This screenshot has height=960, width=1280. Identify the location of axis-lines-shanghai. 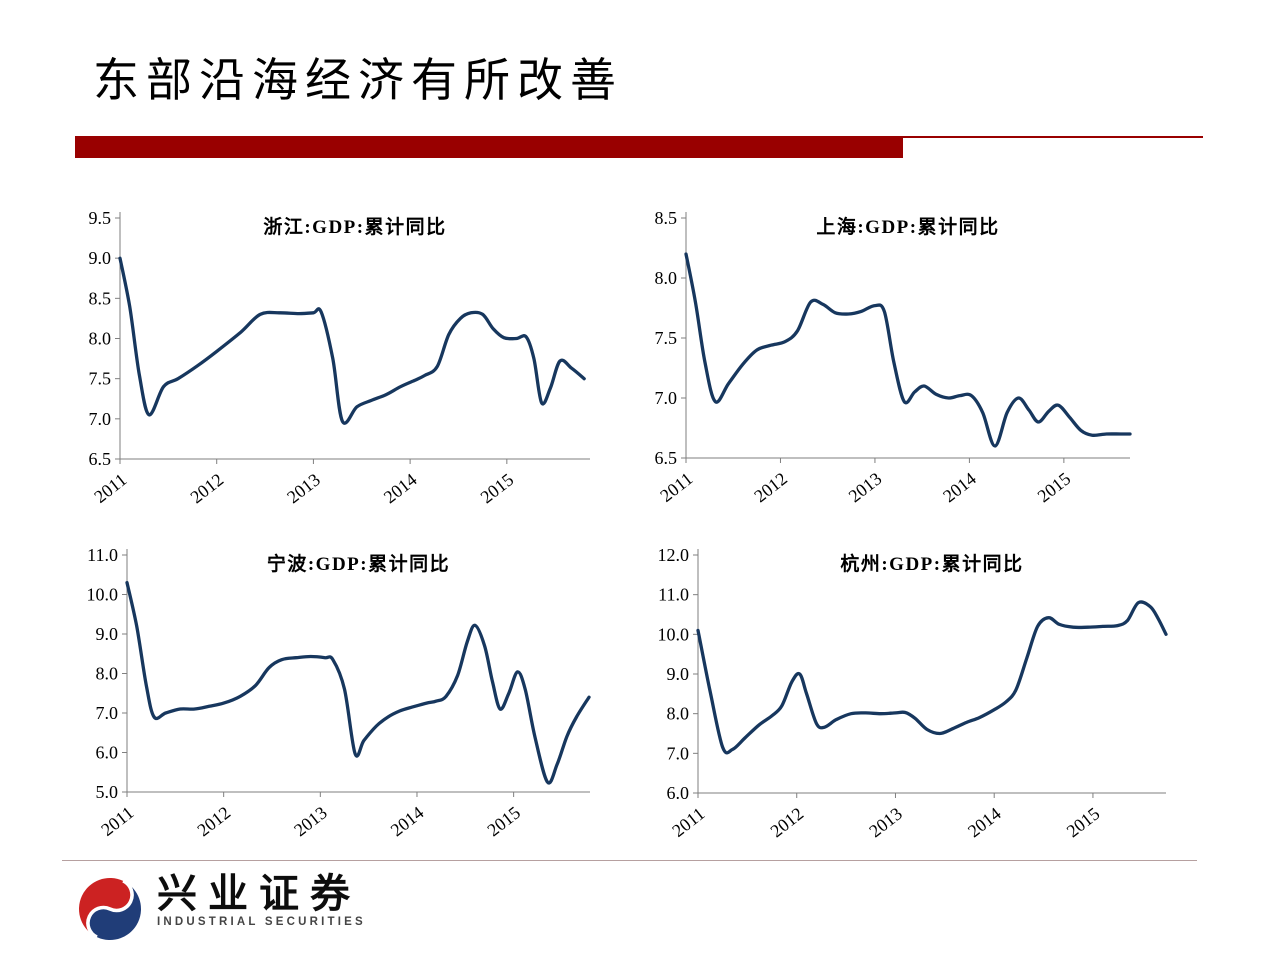
(907, 335).